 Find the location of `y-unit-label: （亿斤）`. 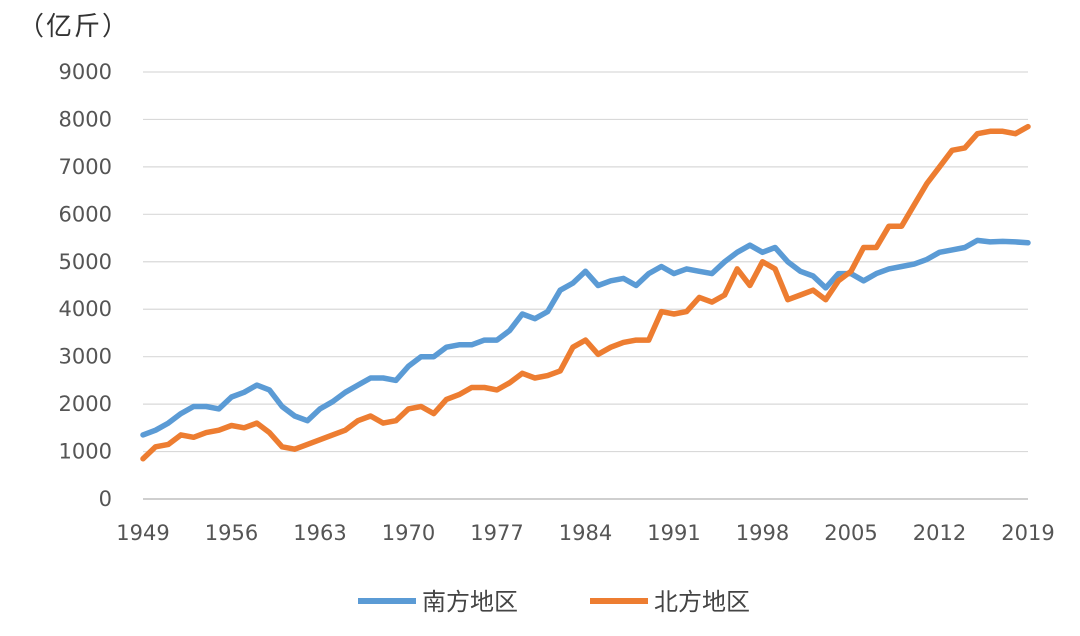

y-unit-label: （亿斤） is located at coordinates (74, 27).